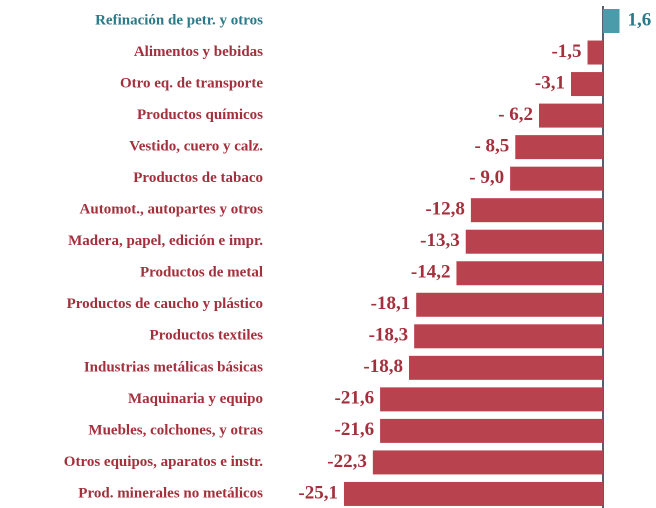 This screenshot has height=508, width=656. Describe the element at coordinates (179, 20) in the screenshot. I see `category-label: Refinación de petr. y otros` at that location.